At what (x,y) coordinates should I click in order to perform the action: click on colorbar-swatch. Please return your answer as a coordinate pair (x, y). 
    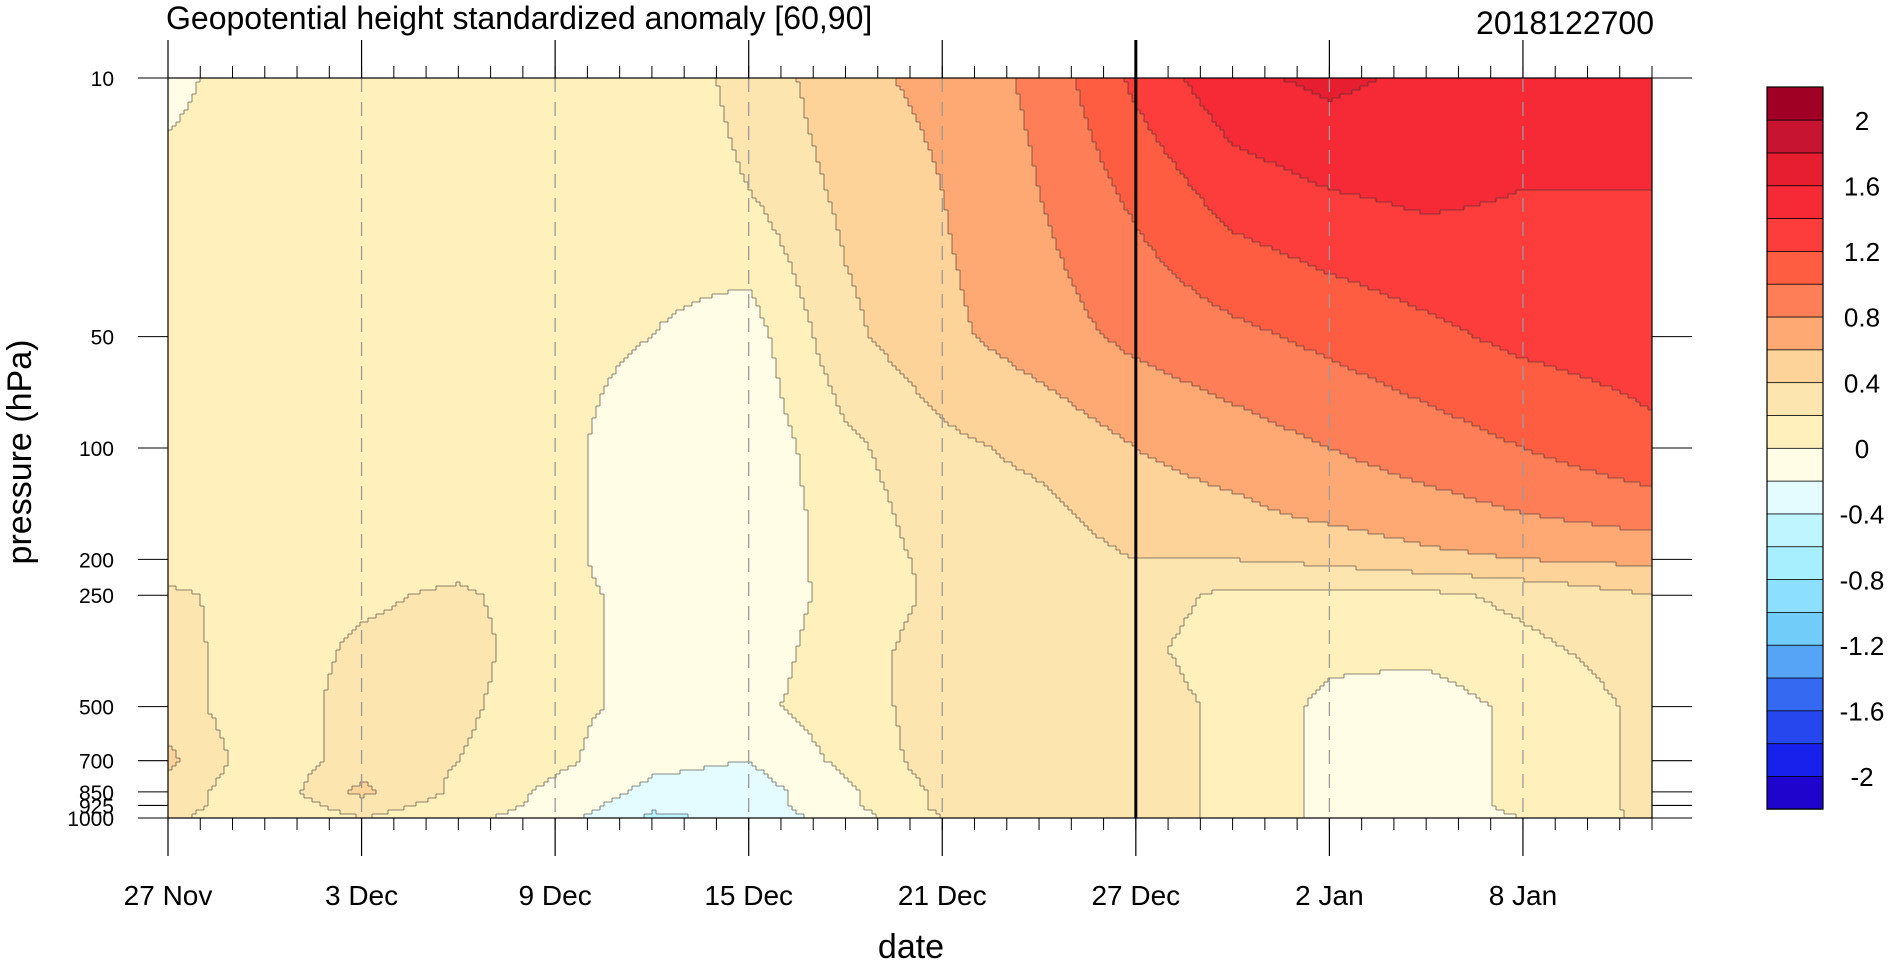
    Looking at the image, I should click on (1795, 333).